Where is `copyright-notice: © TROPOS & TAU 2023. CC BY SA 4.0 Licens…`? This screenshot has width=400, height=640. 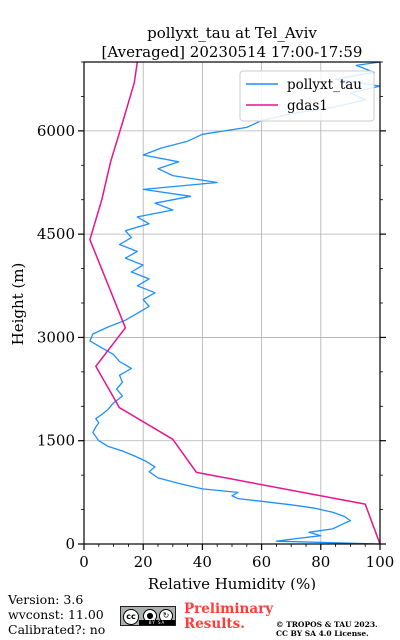 copyright-notice: © TROPOS & TAU 2023. CC BY SA 4.0 Licens… is located at coordinates (327, 629).